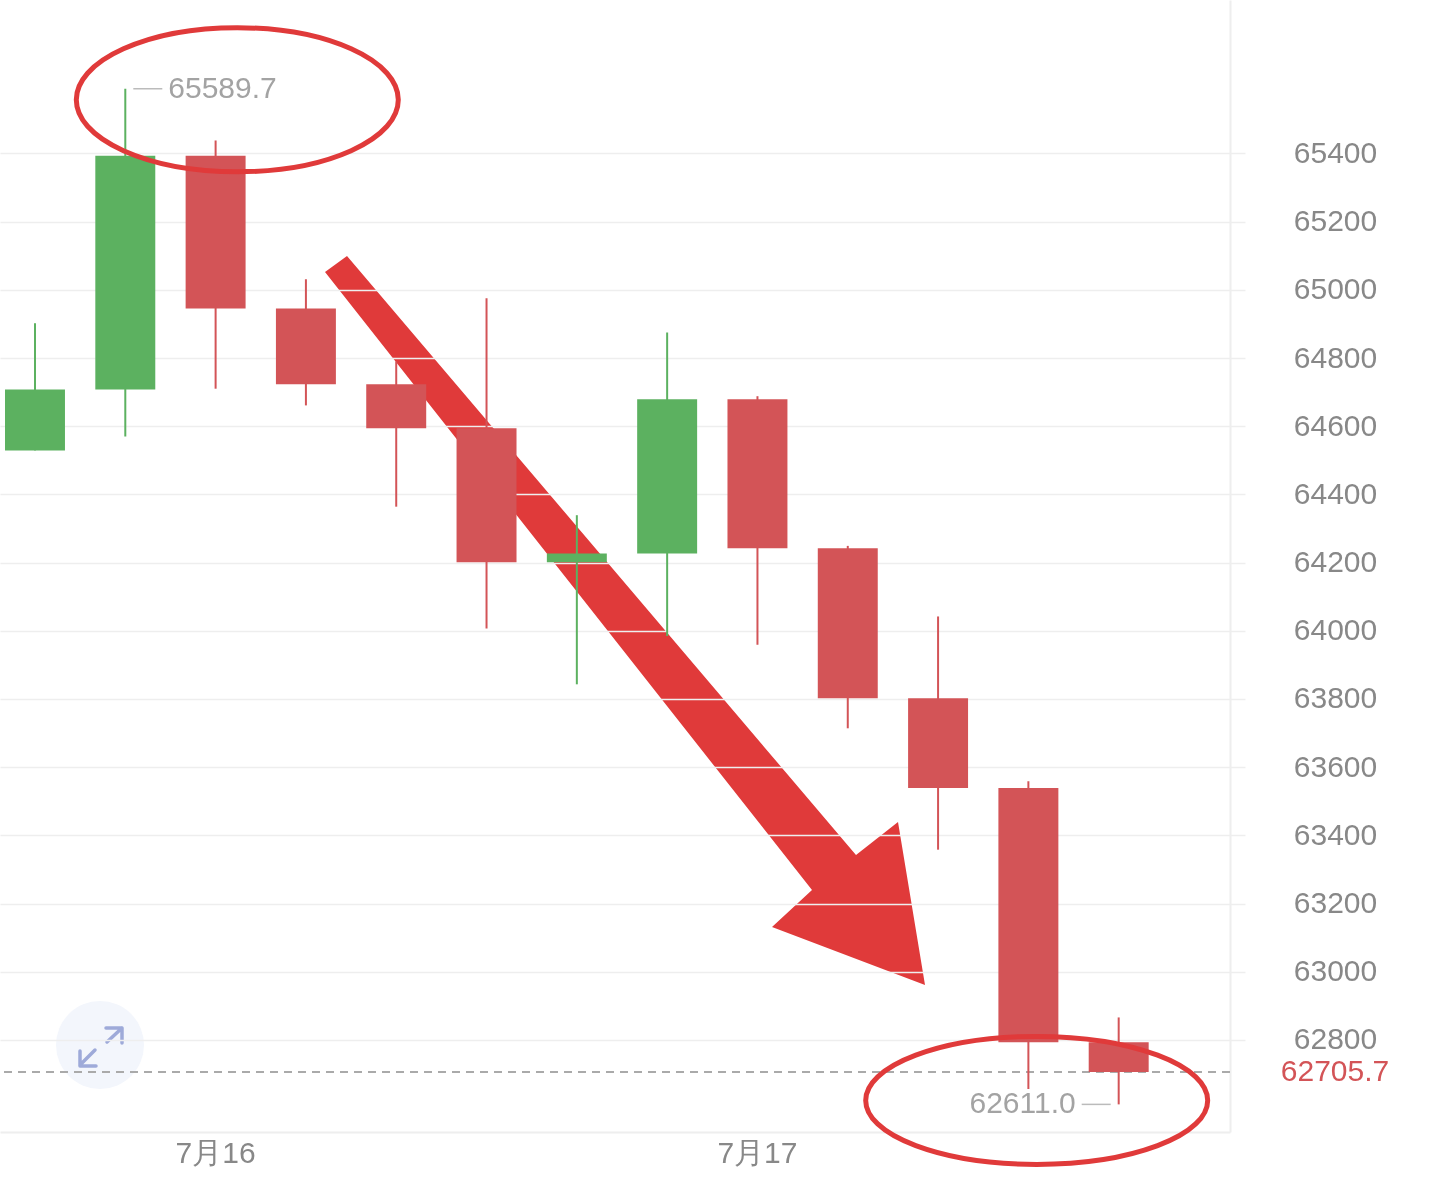 This screenshot has width=1440, height=1177. What do you see at coordinates (1335, 357) in the screenshot?
I see `y-tick-label: 64800` at bounding box center [1335, 357].